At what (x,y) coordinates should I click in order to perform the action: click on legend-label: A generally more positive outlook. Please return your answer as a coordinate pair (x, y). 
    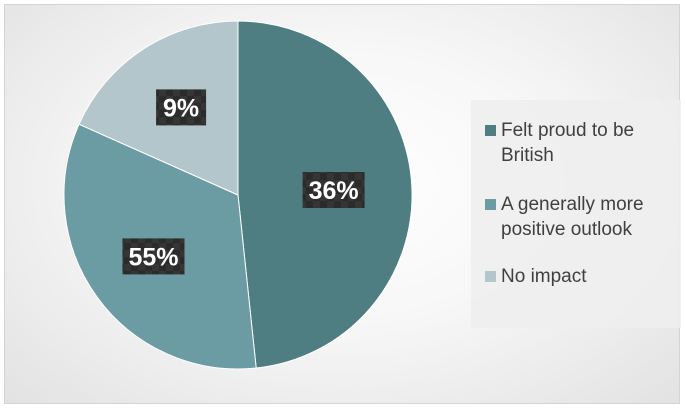
    Looking at the image, I should click on (572, 217).